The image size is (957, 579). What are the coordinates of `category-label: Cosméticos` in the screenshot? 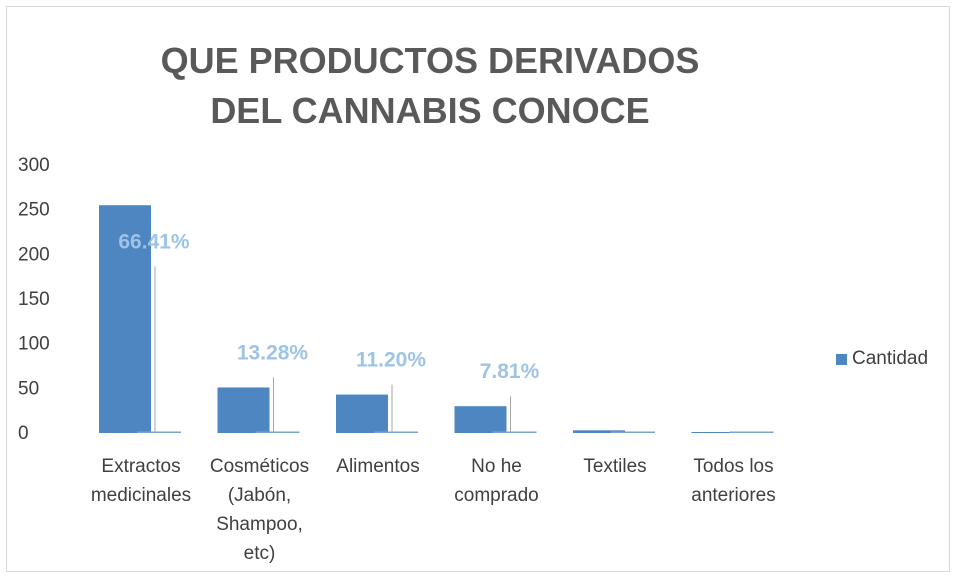 It's located at (259, 466).